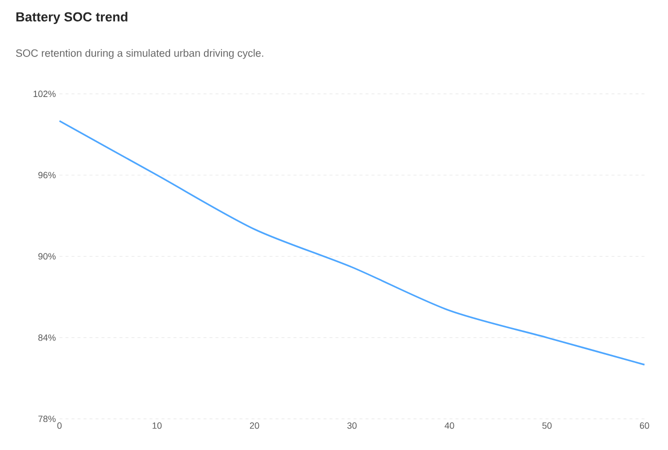 Image resolution: width=668 pixels, height=450 pixels. I want to click on y-tick-label: 96%, so click(47, 175).